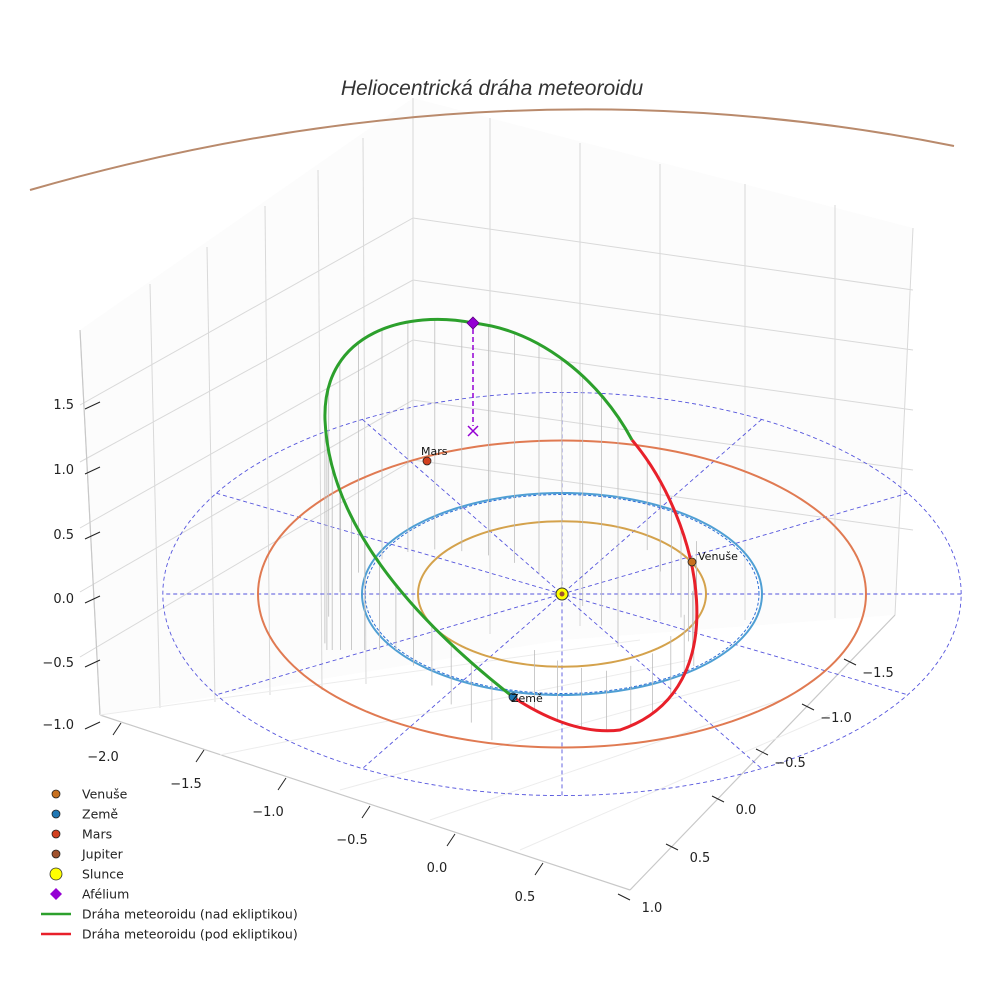 This screenshot has width=984, height=984. Describe the element at coordinates (102, 854) in the screenshot. I see `legend-label-3: Jupiter` at that location.